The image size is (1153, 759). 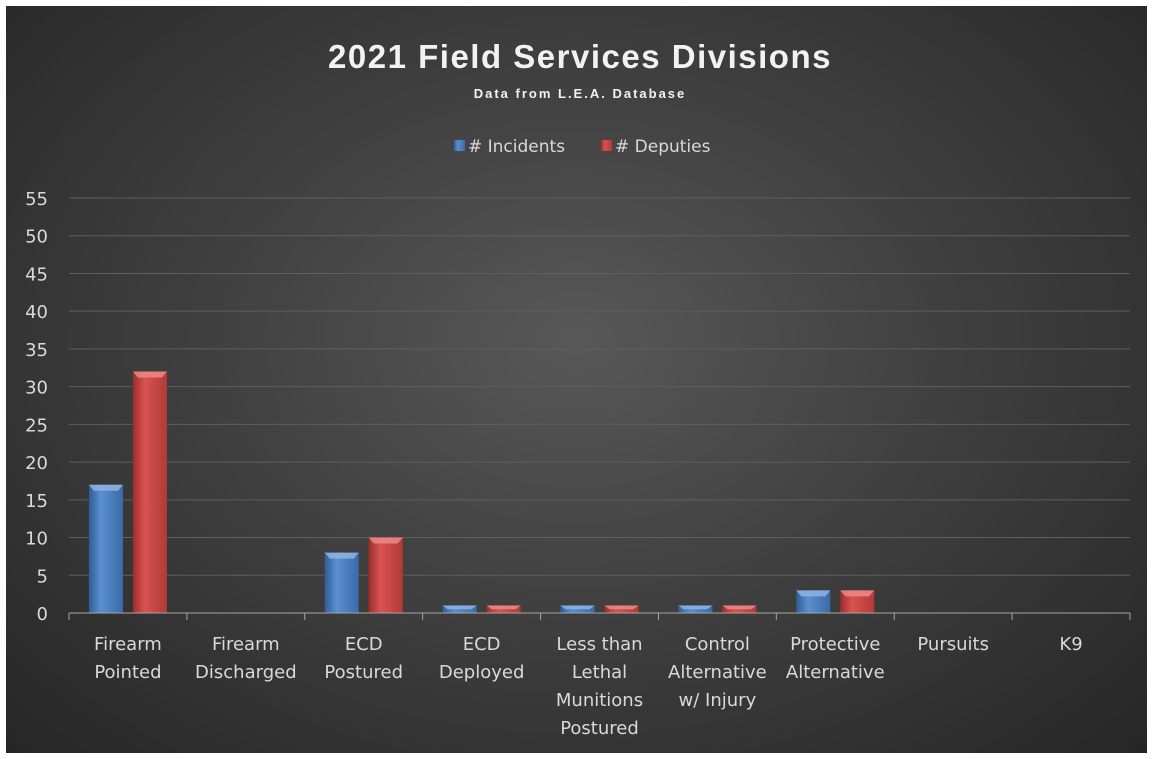 I want to click on y-tick-label: 50, so click(x=36, y=237).